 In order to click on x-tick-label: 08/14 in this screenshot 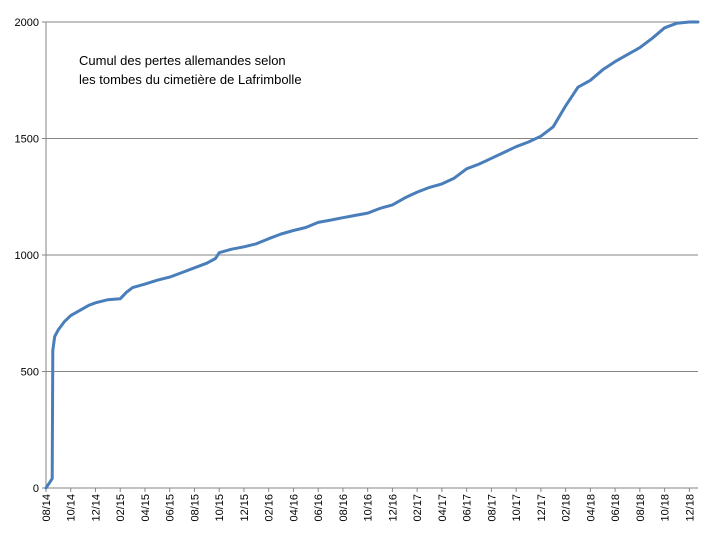, I will do `click(47, 508)`.